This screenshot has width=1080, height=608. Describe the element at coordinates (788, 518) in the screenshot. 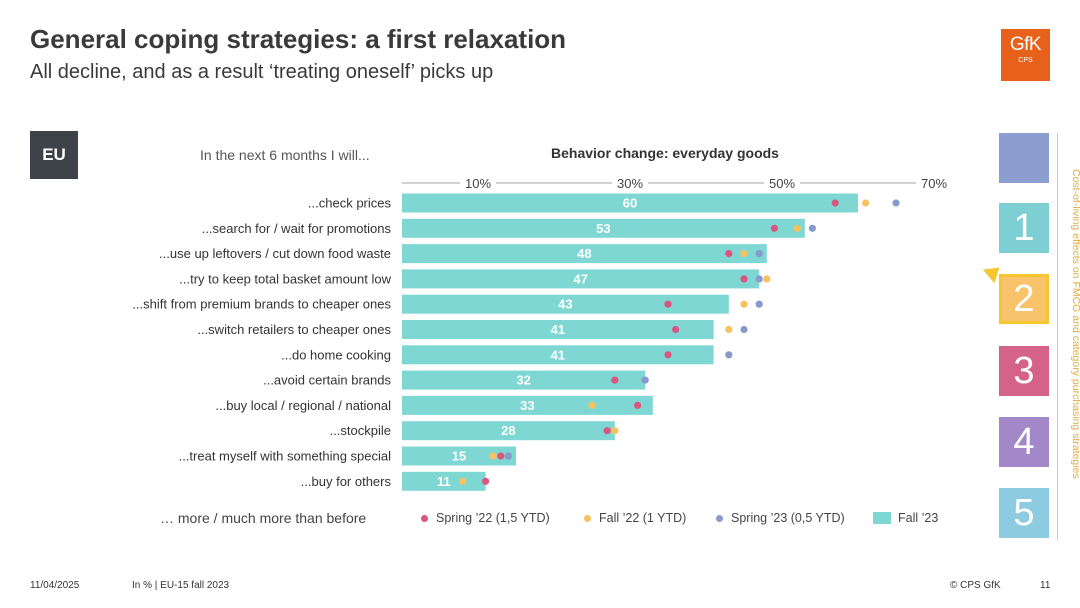

I see `legend-label-spring23: Spring ’23 (0,5 YTD)` at that location.